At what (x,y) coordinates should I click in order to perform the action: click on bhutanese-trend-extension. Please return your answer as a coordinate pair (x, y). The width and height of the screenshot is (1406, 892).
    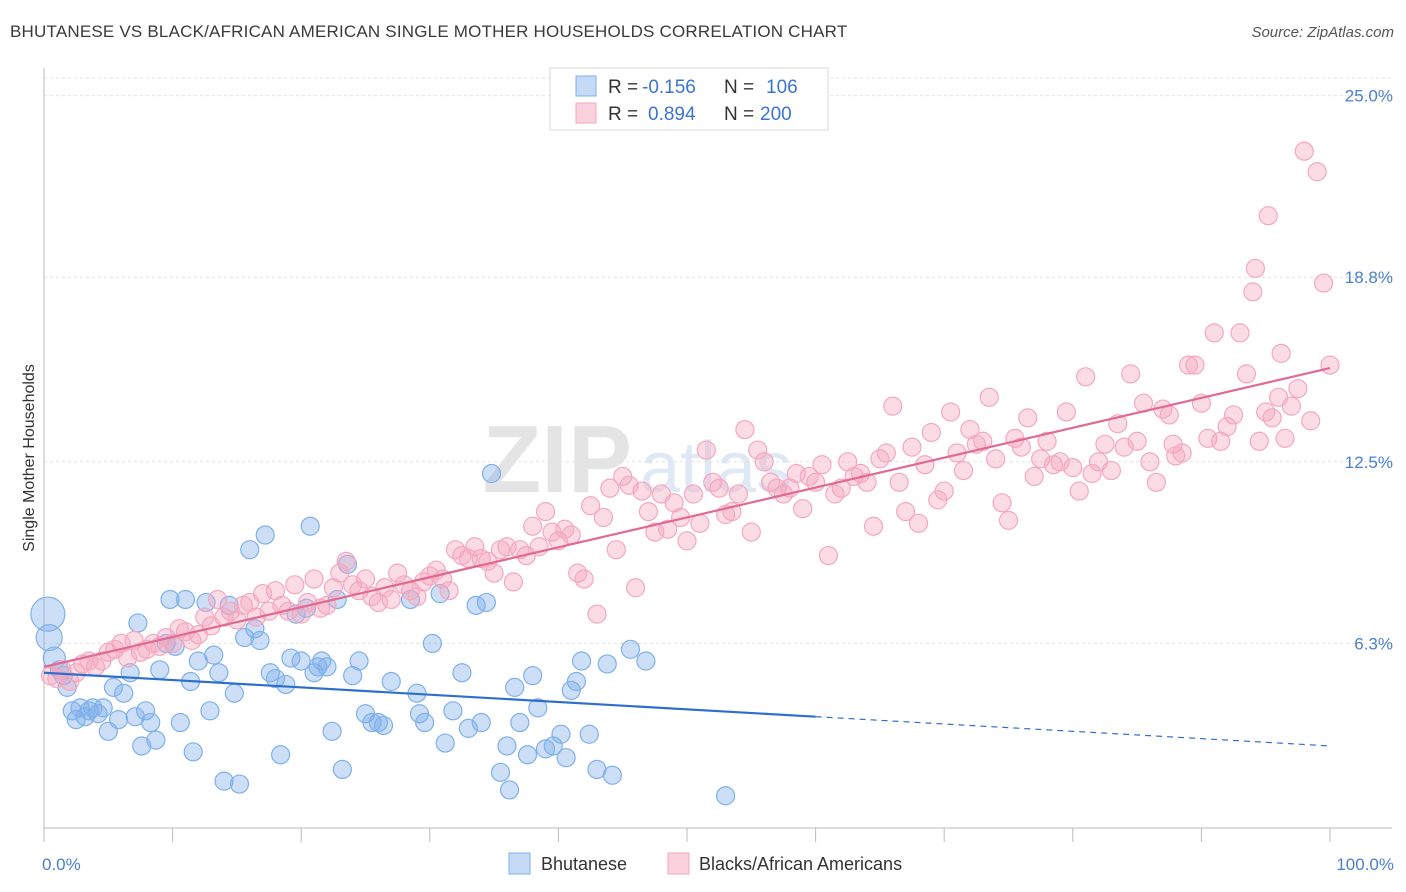
    Looking at the image, I should click on (1073, 731).